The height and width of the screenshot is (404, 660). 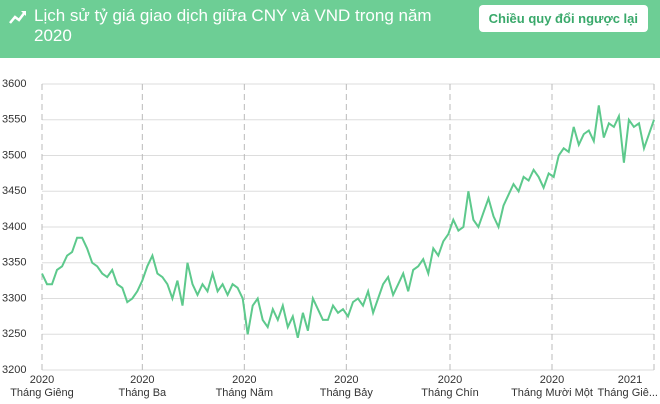 What do you see at coordinates (14, 370) in the screenshot?
I see `y-tick-label: 3200` at bounding box center [14, 370].